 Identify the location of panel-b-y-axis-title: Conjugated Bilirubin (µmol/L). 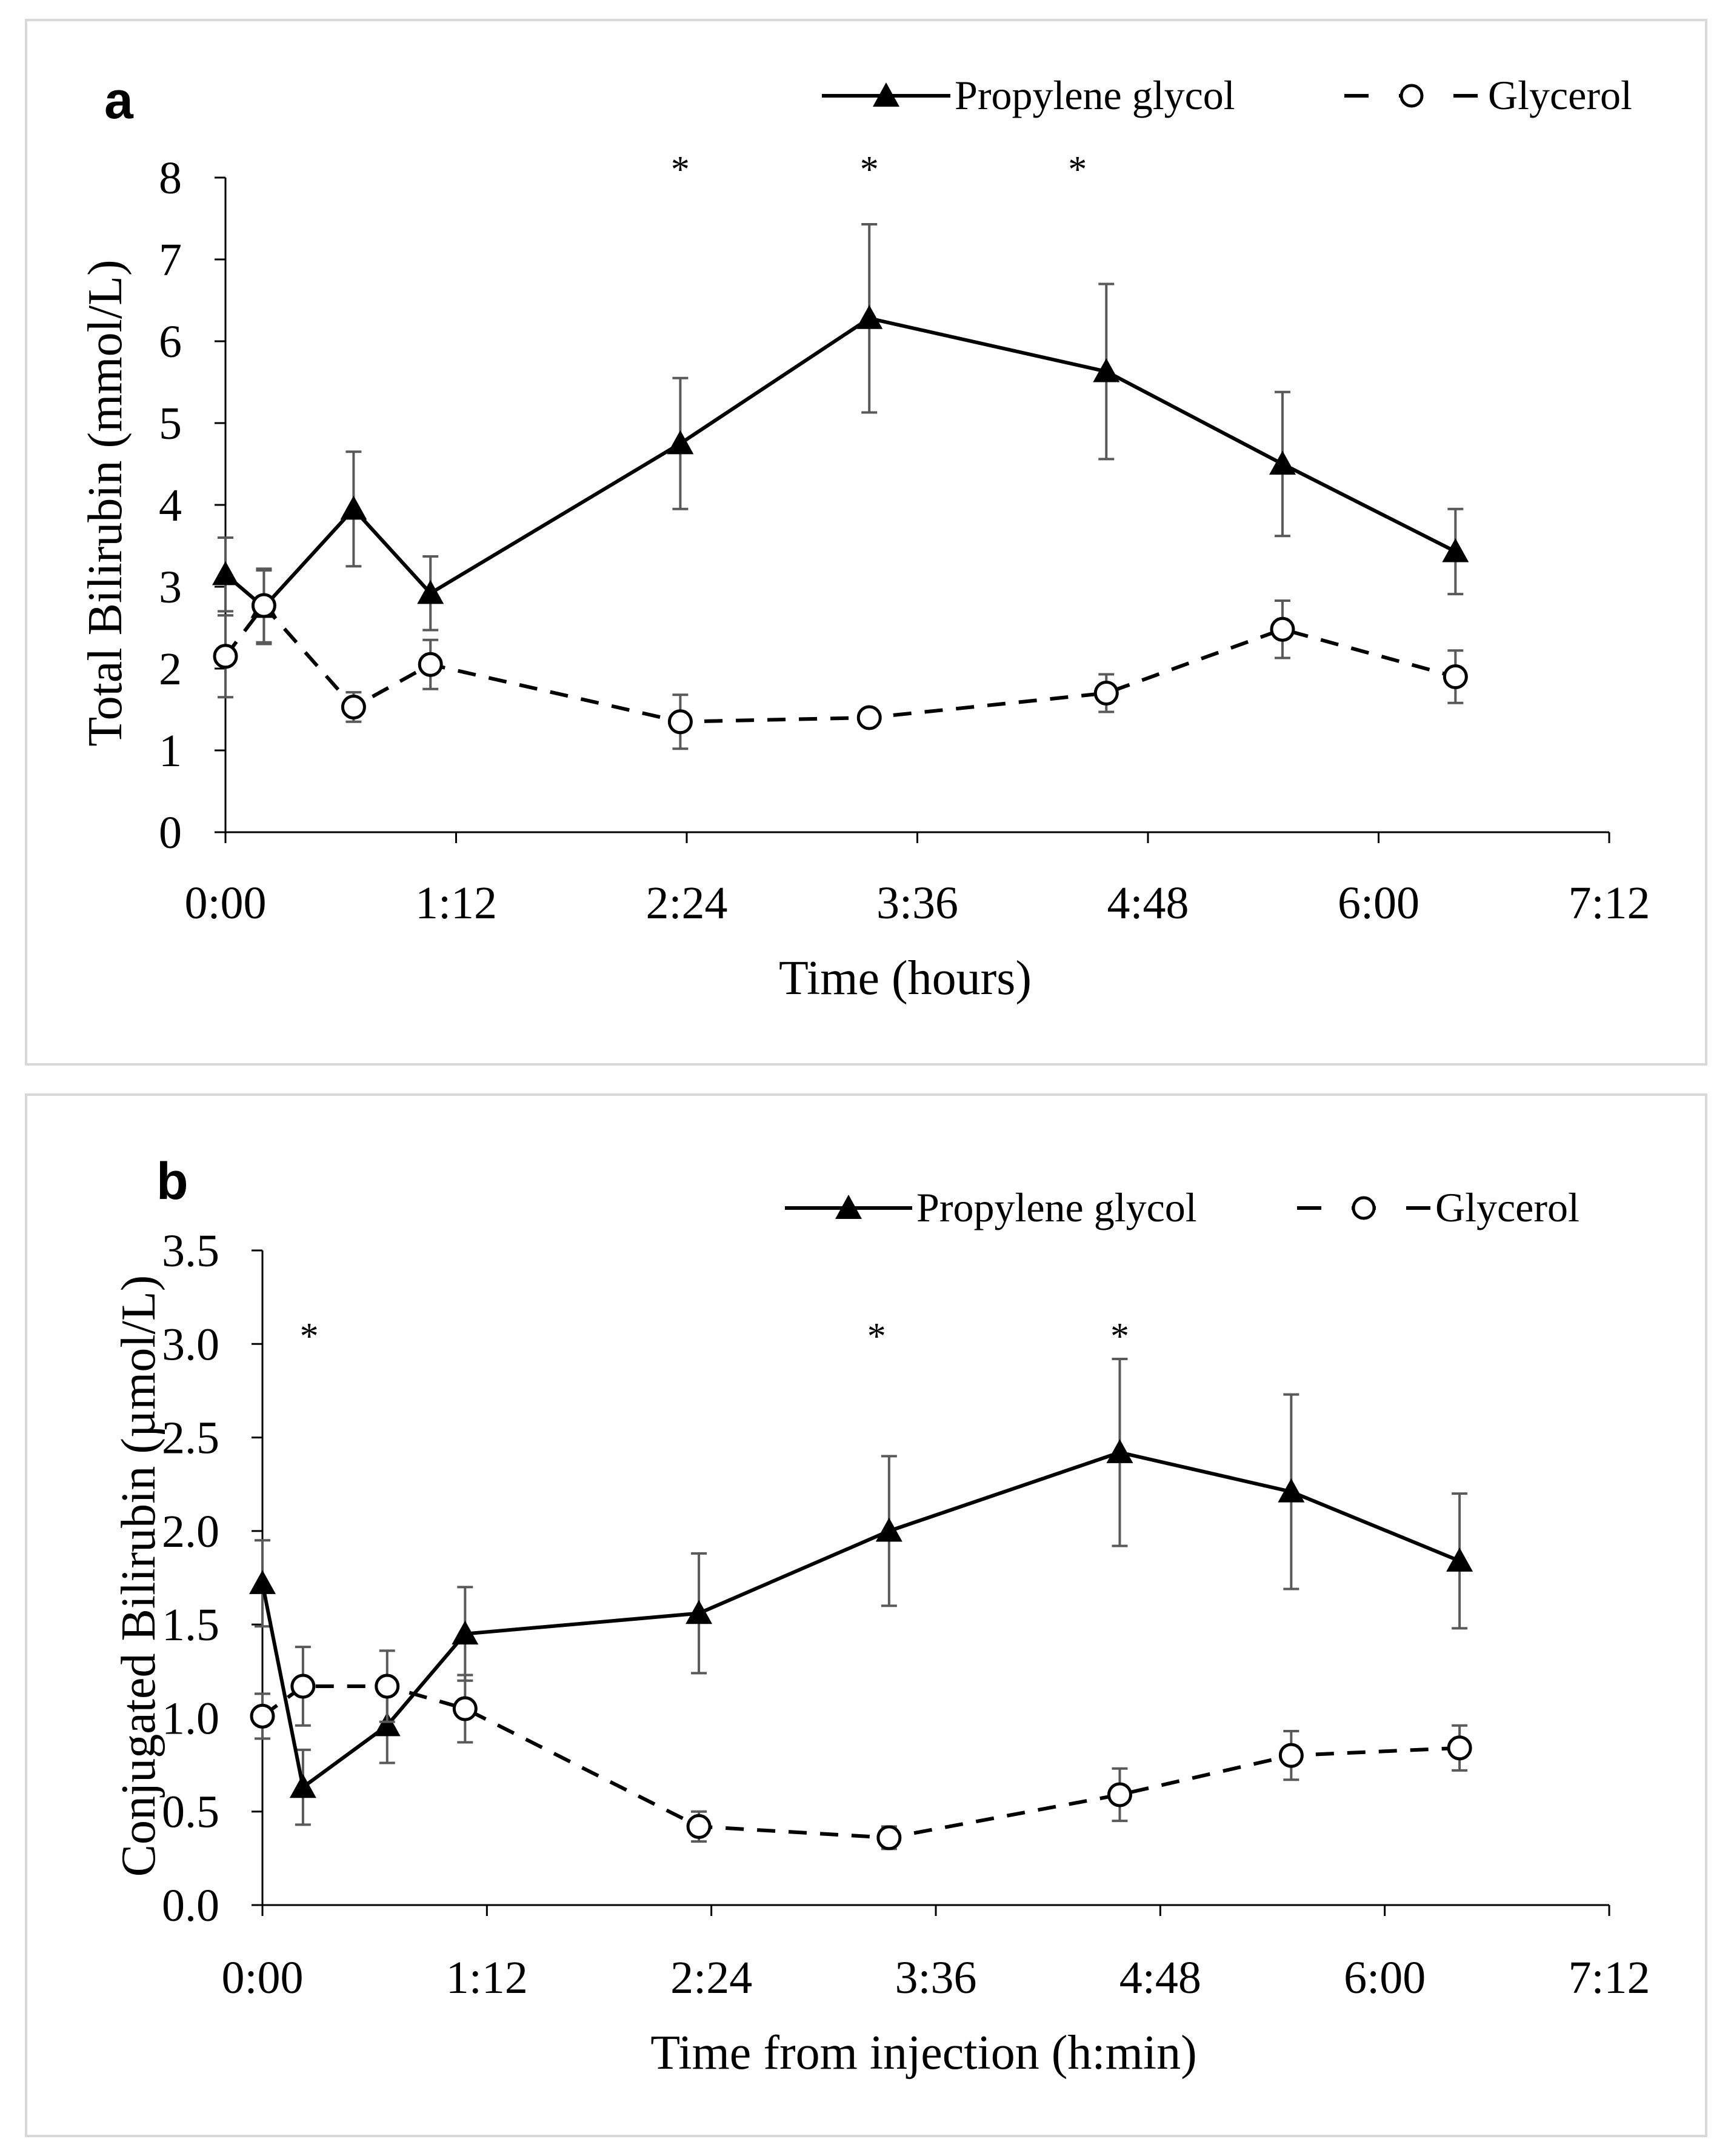
(138, 1576).